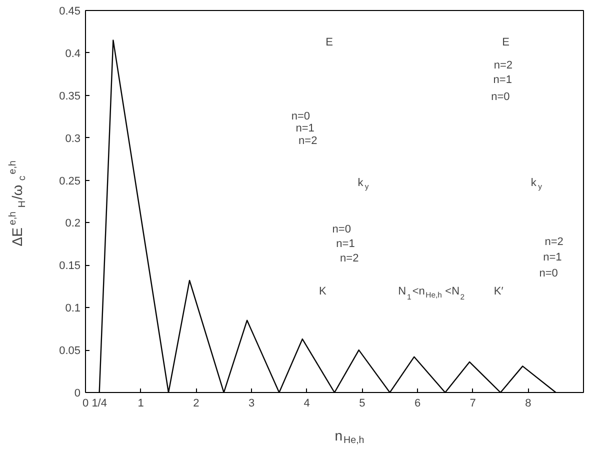 The image size is (600, 460). I want to click on x-tick-label: 5, so click(362, 404).